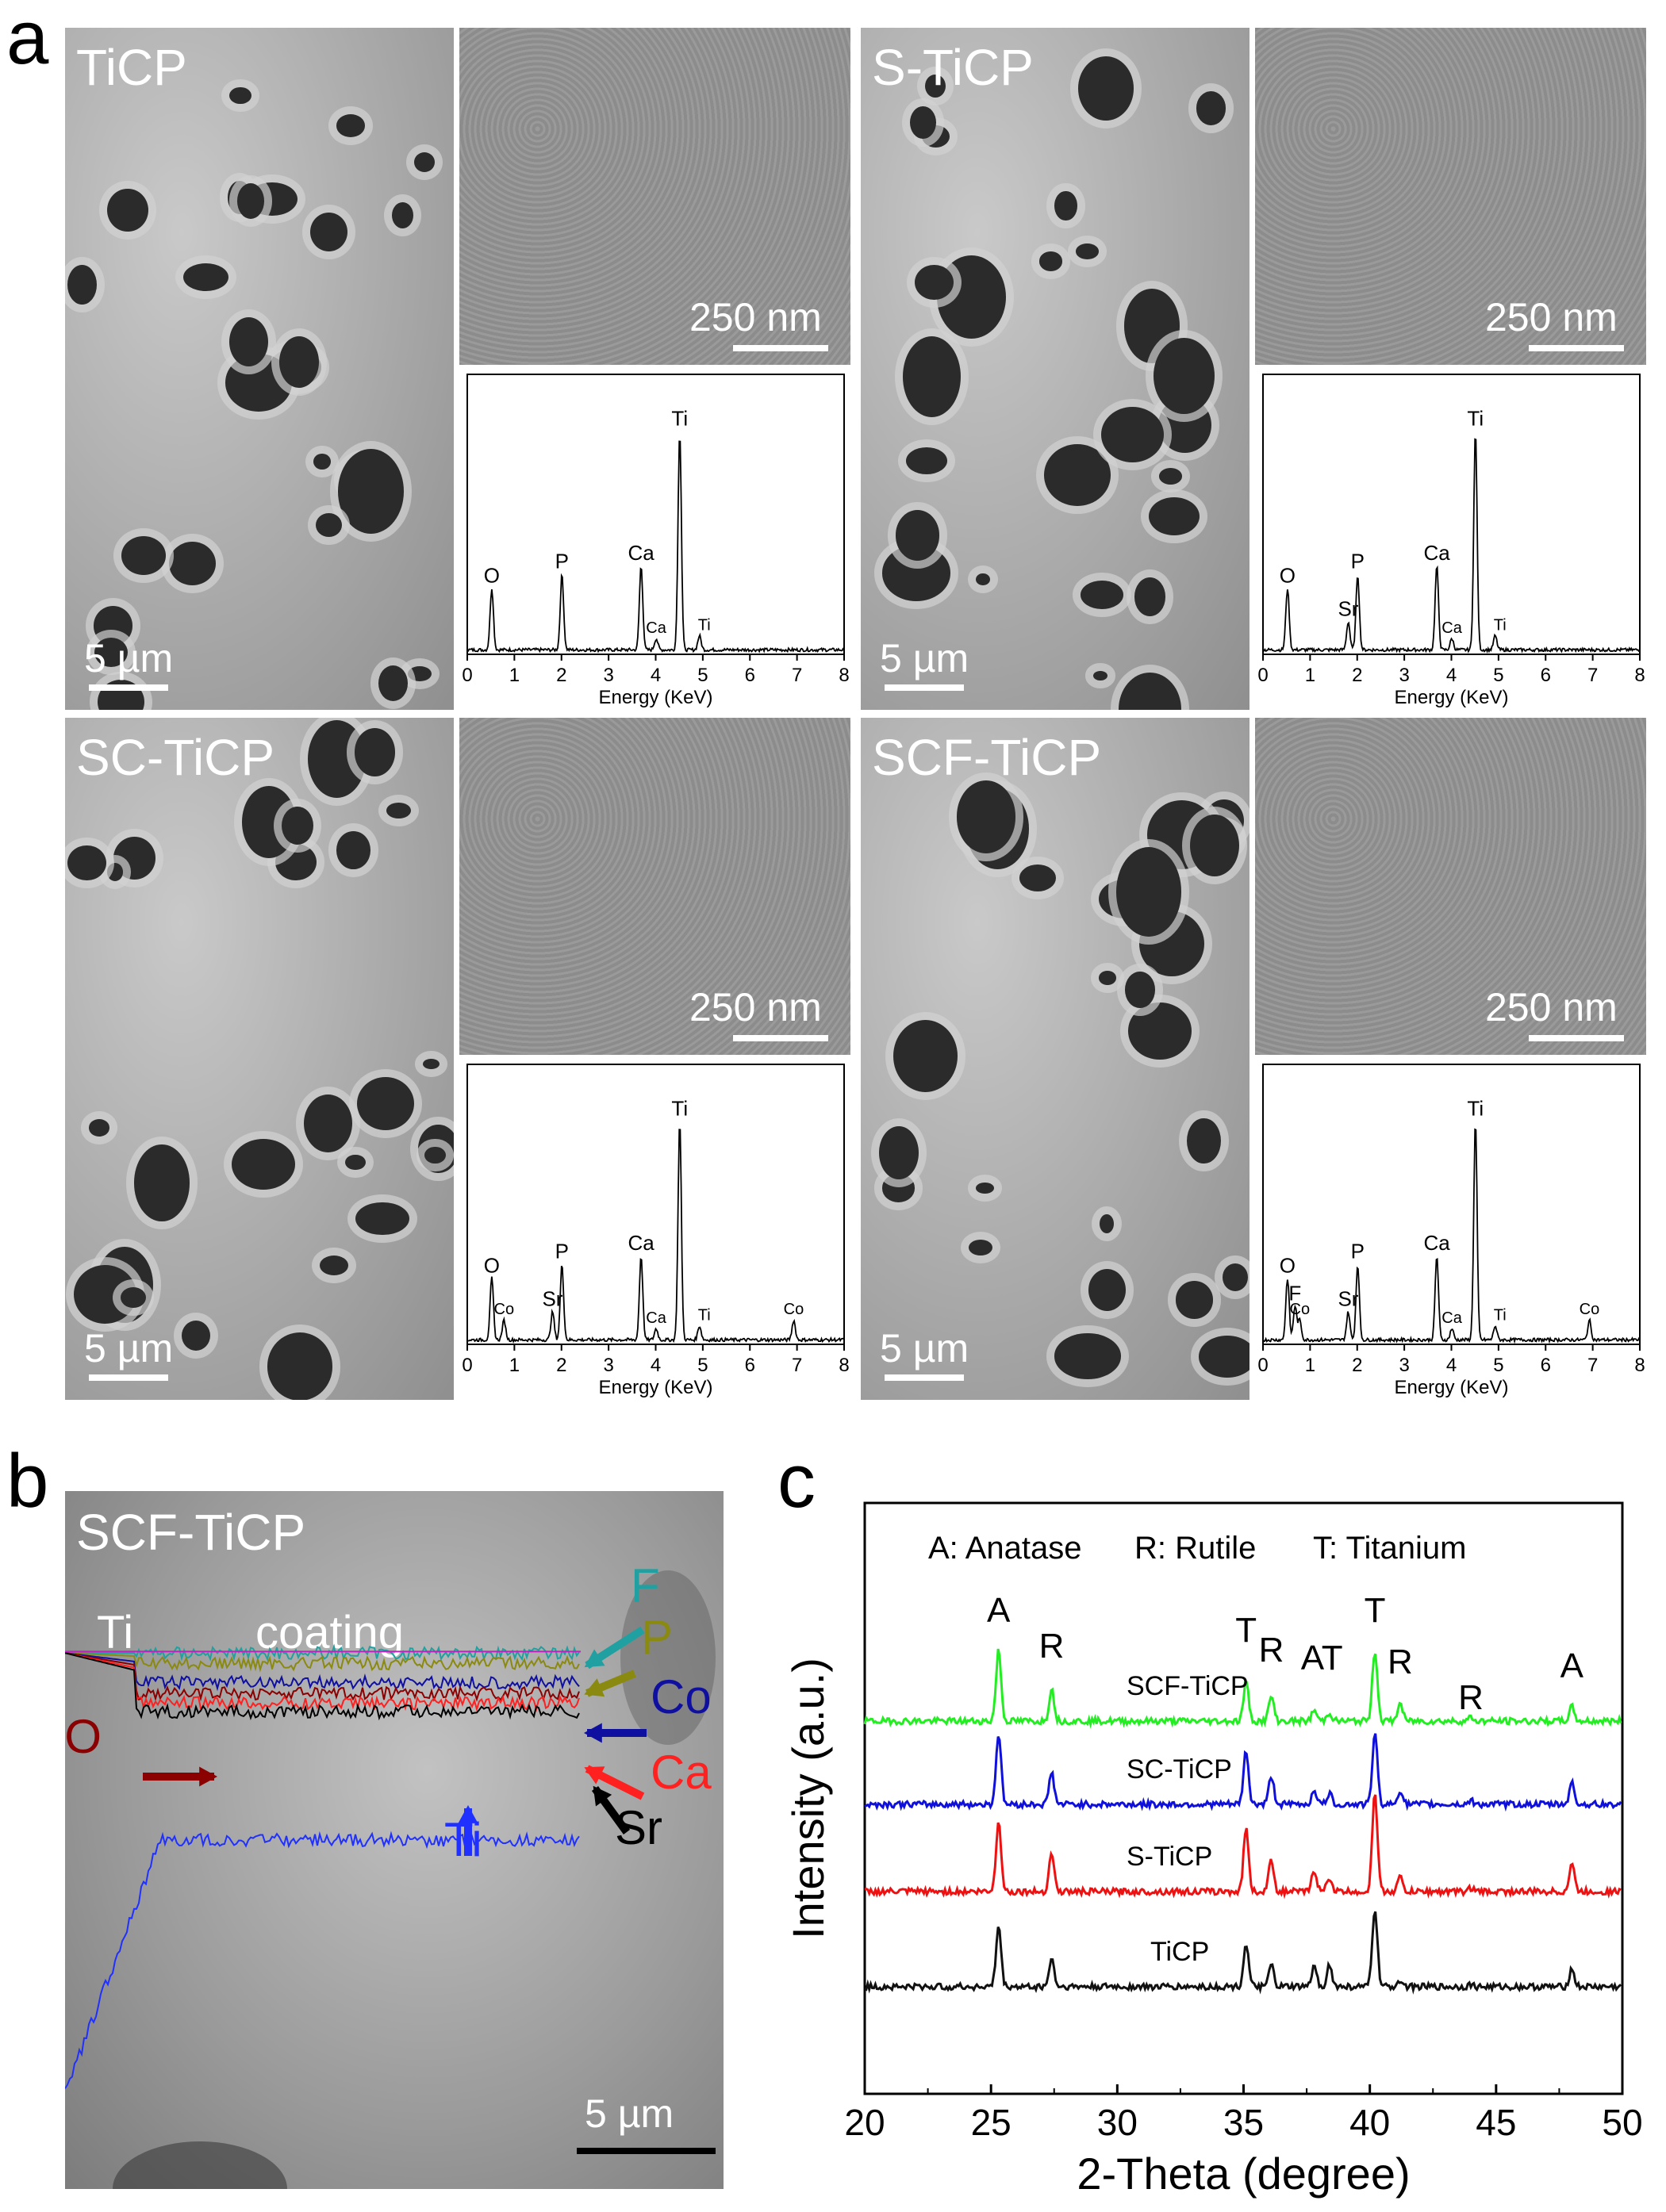 This screenshot has width=1666, height=2212. I want to click on xrd-series-label: TiCP, so click(1179, 1952).